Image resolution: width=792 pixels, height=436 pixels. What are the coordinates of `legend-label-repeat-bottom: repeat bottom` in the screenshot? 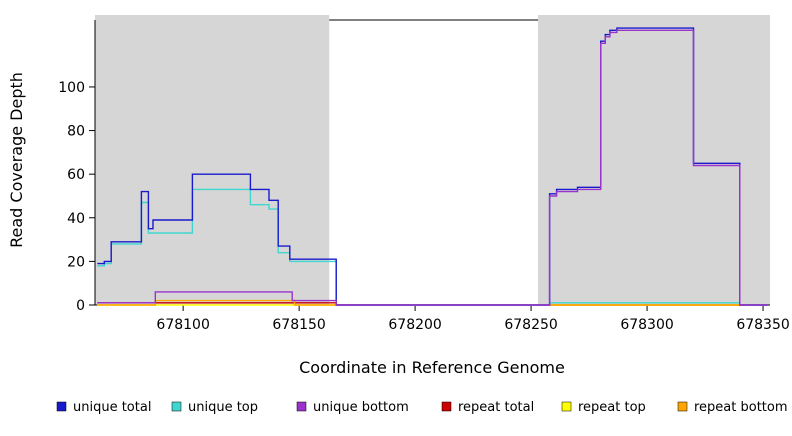 It's located at (741, 407).